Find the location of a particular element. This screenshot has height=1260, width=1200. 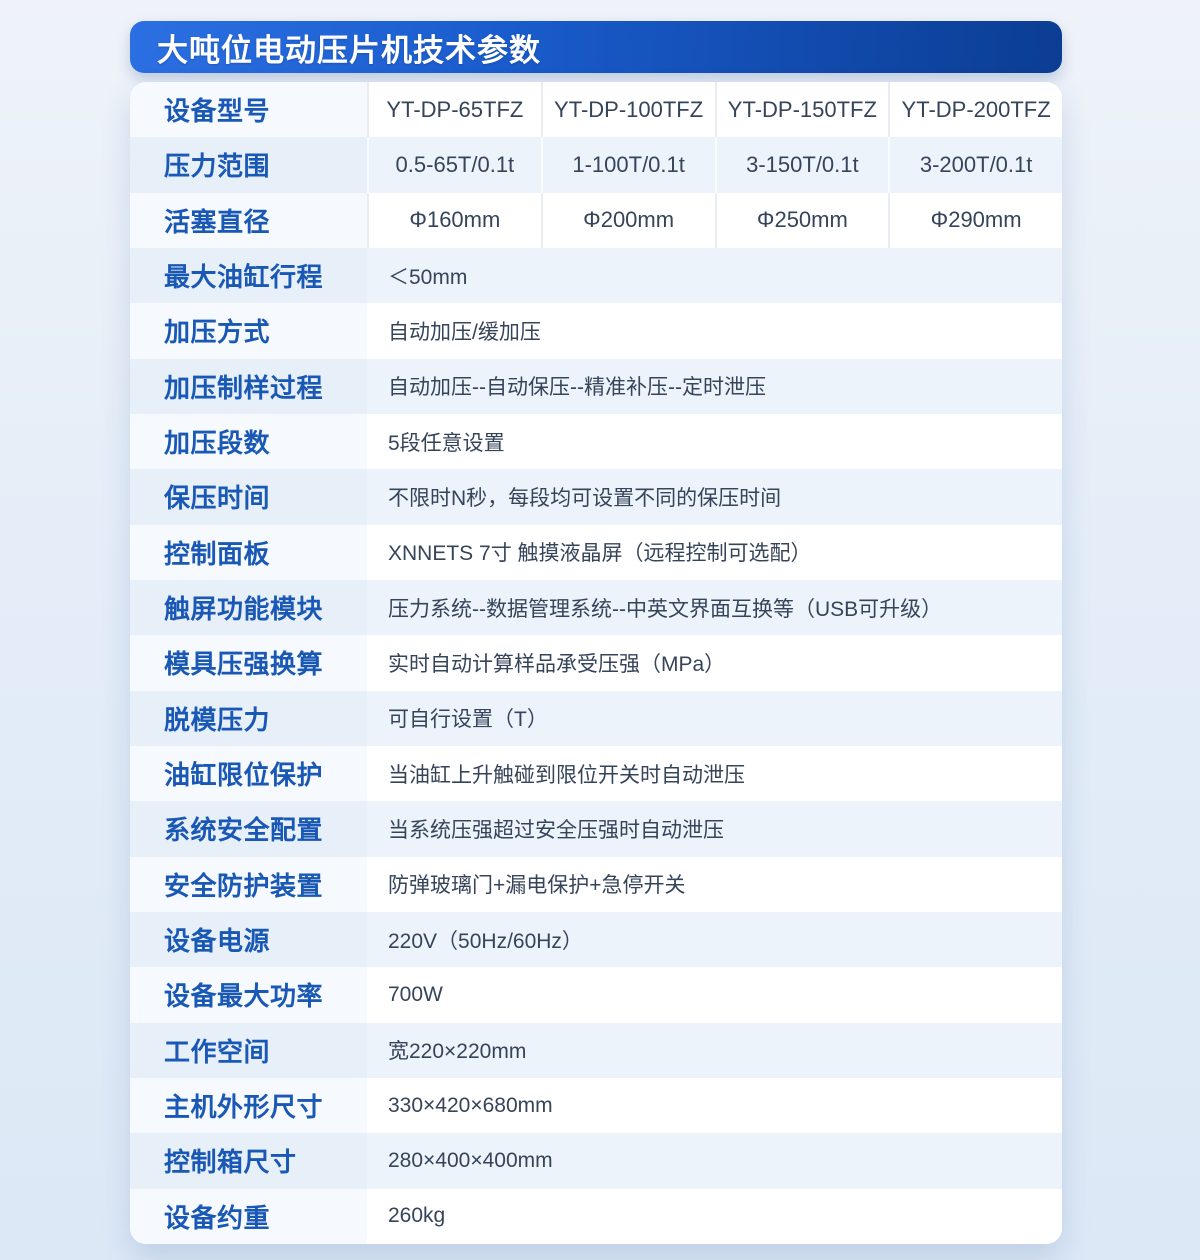

spec-value: 实时自动计算样品承受压强（MPa） is located at coordinates (714, 663).